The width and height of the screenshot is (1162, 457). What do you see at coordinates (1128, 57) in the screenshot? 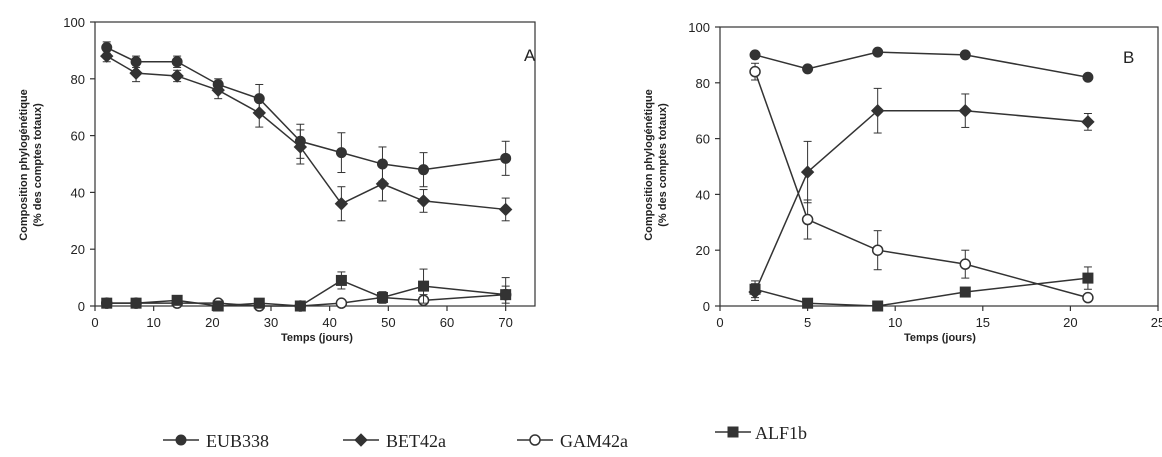
I see `panel-label: B` at bounding box center [1128, 57].